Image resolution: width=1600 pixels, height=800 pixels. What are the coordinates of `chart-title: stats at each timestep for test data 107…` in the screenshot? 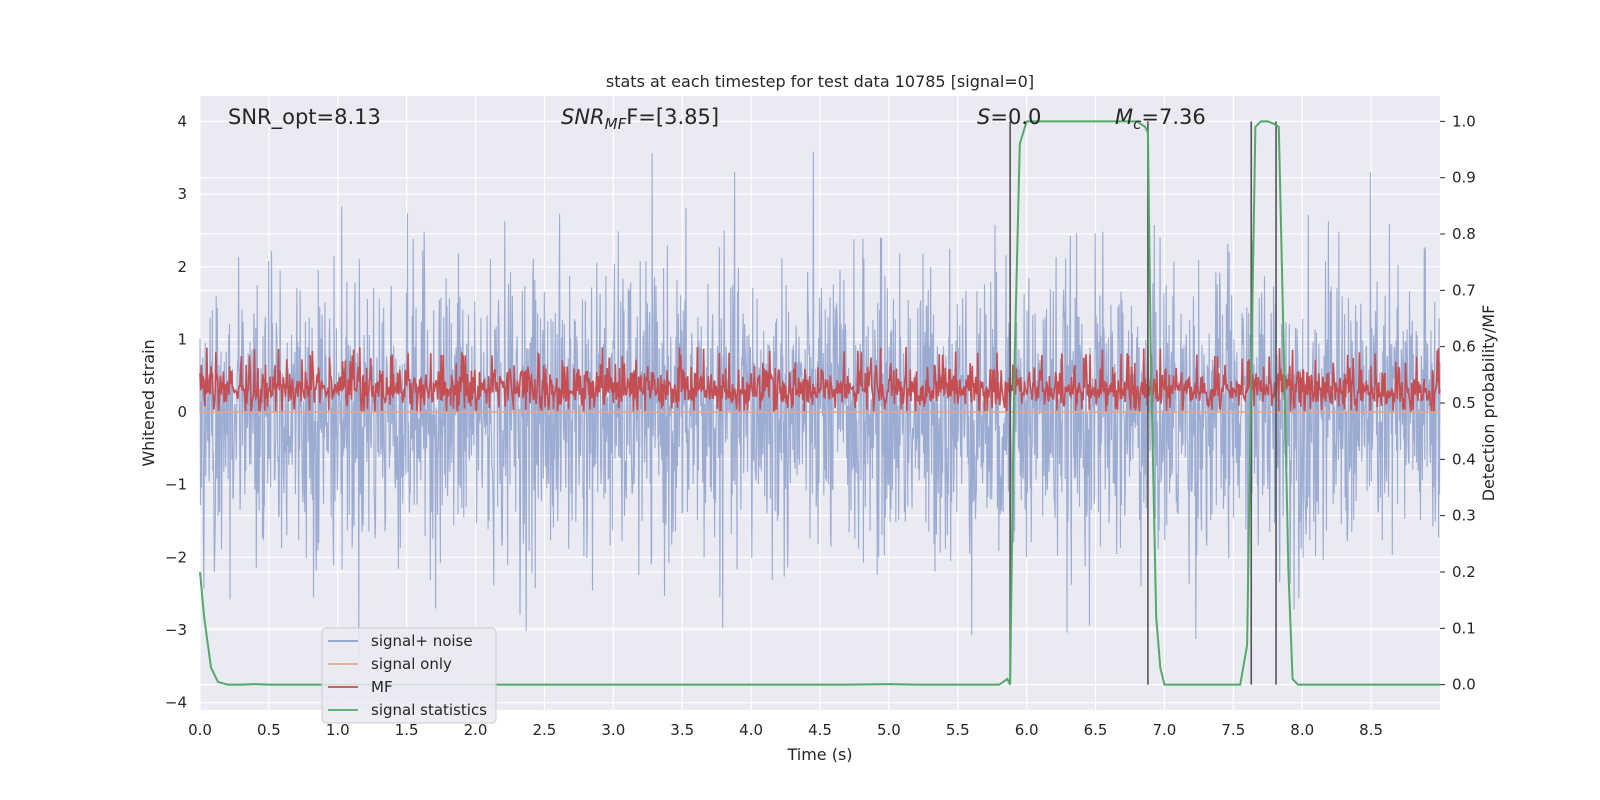 It's located at (820, 81).